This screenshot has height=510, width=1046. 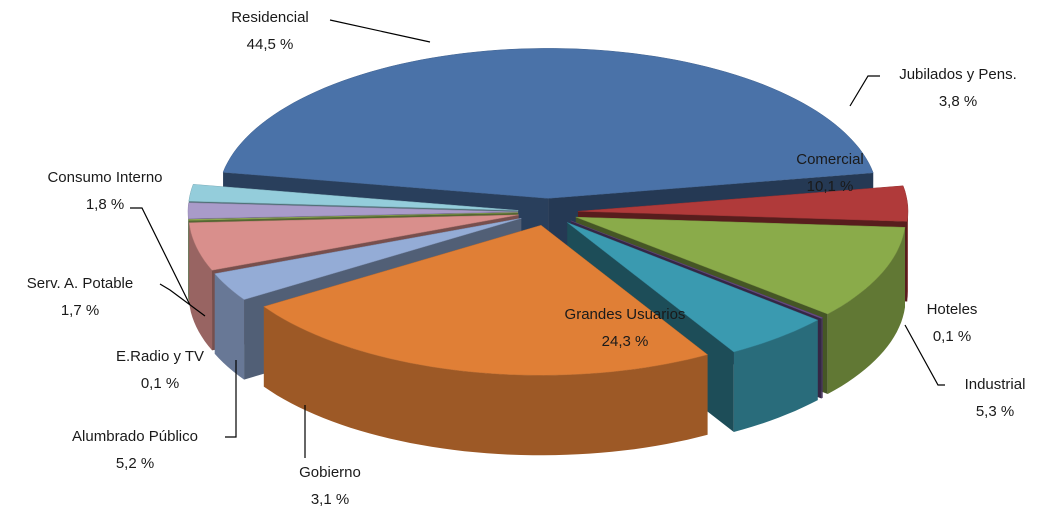 I want to click on category-label: Comercial, so click(x=830, y=159).